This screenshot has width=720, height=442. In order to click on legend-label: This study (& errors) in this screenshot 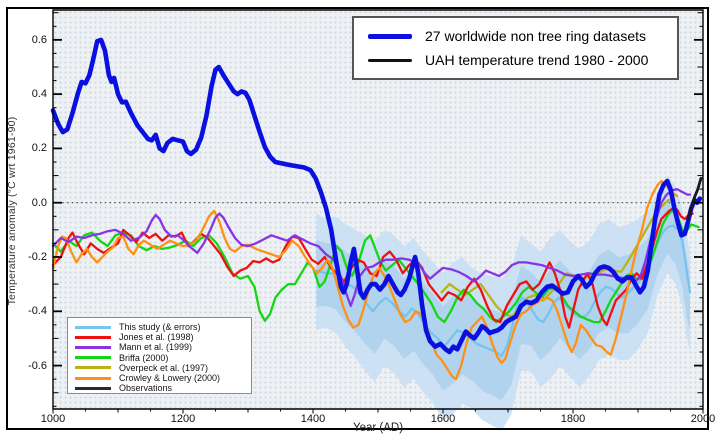, I will do `click(160, 327)`.